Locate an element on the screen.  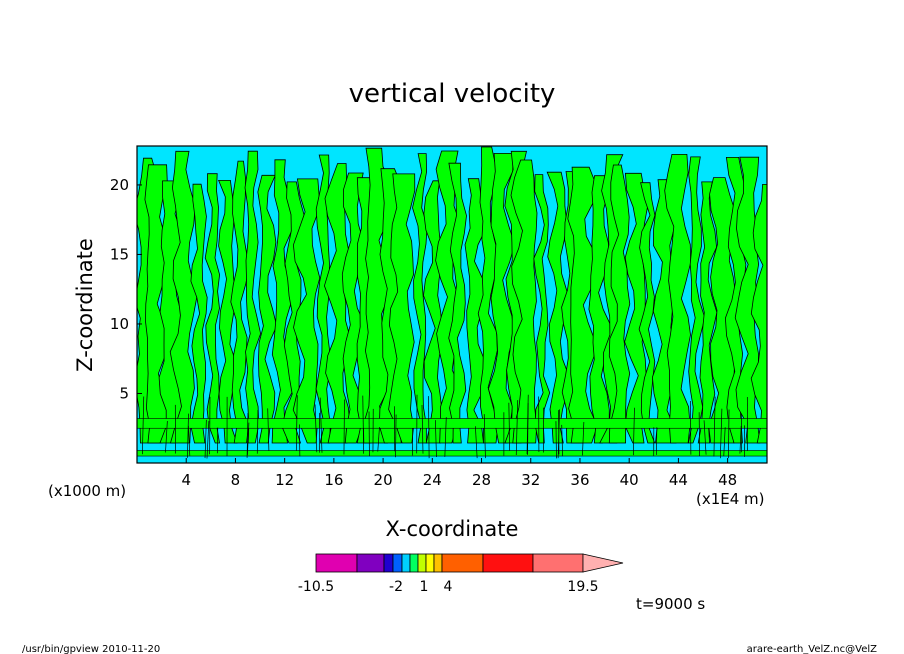
colorbar-label: 19.5 is located at coordinates (582, 587).